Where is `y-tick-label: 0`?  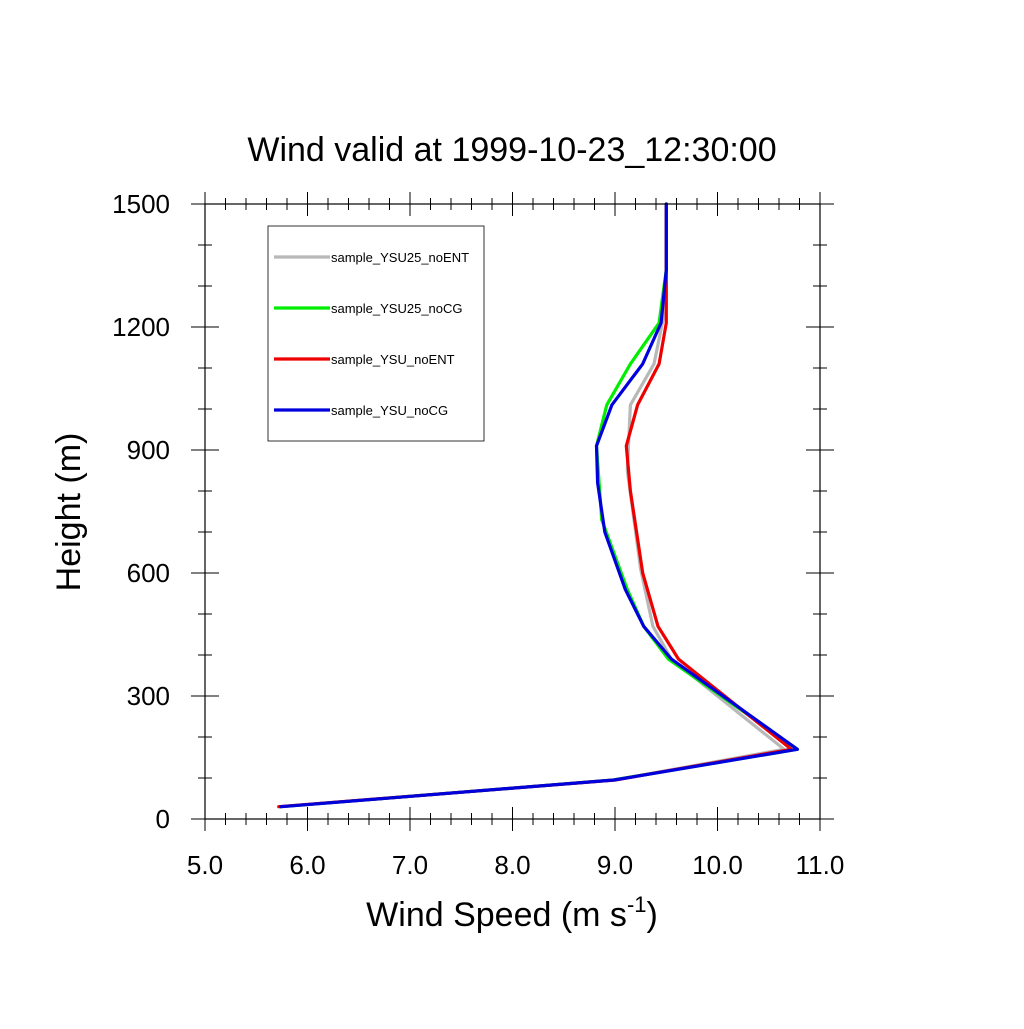
y-tick-label: 0 is located at coordinates (163, 819).